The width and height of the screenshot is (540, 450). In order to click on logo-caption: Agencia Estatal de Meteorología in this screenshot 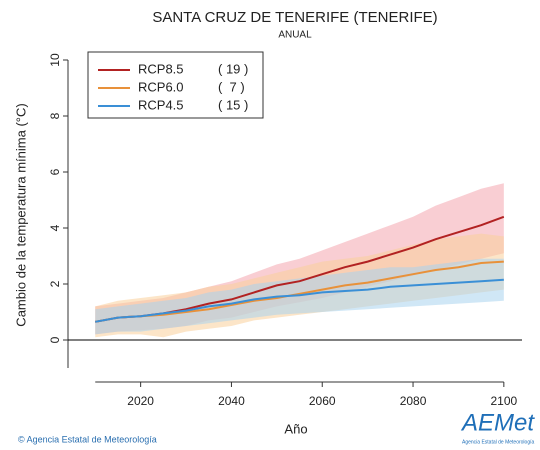, I will do `click(498, 442)`.